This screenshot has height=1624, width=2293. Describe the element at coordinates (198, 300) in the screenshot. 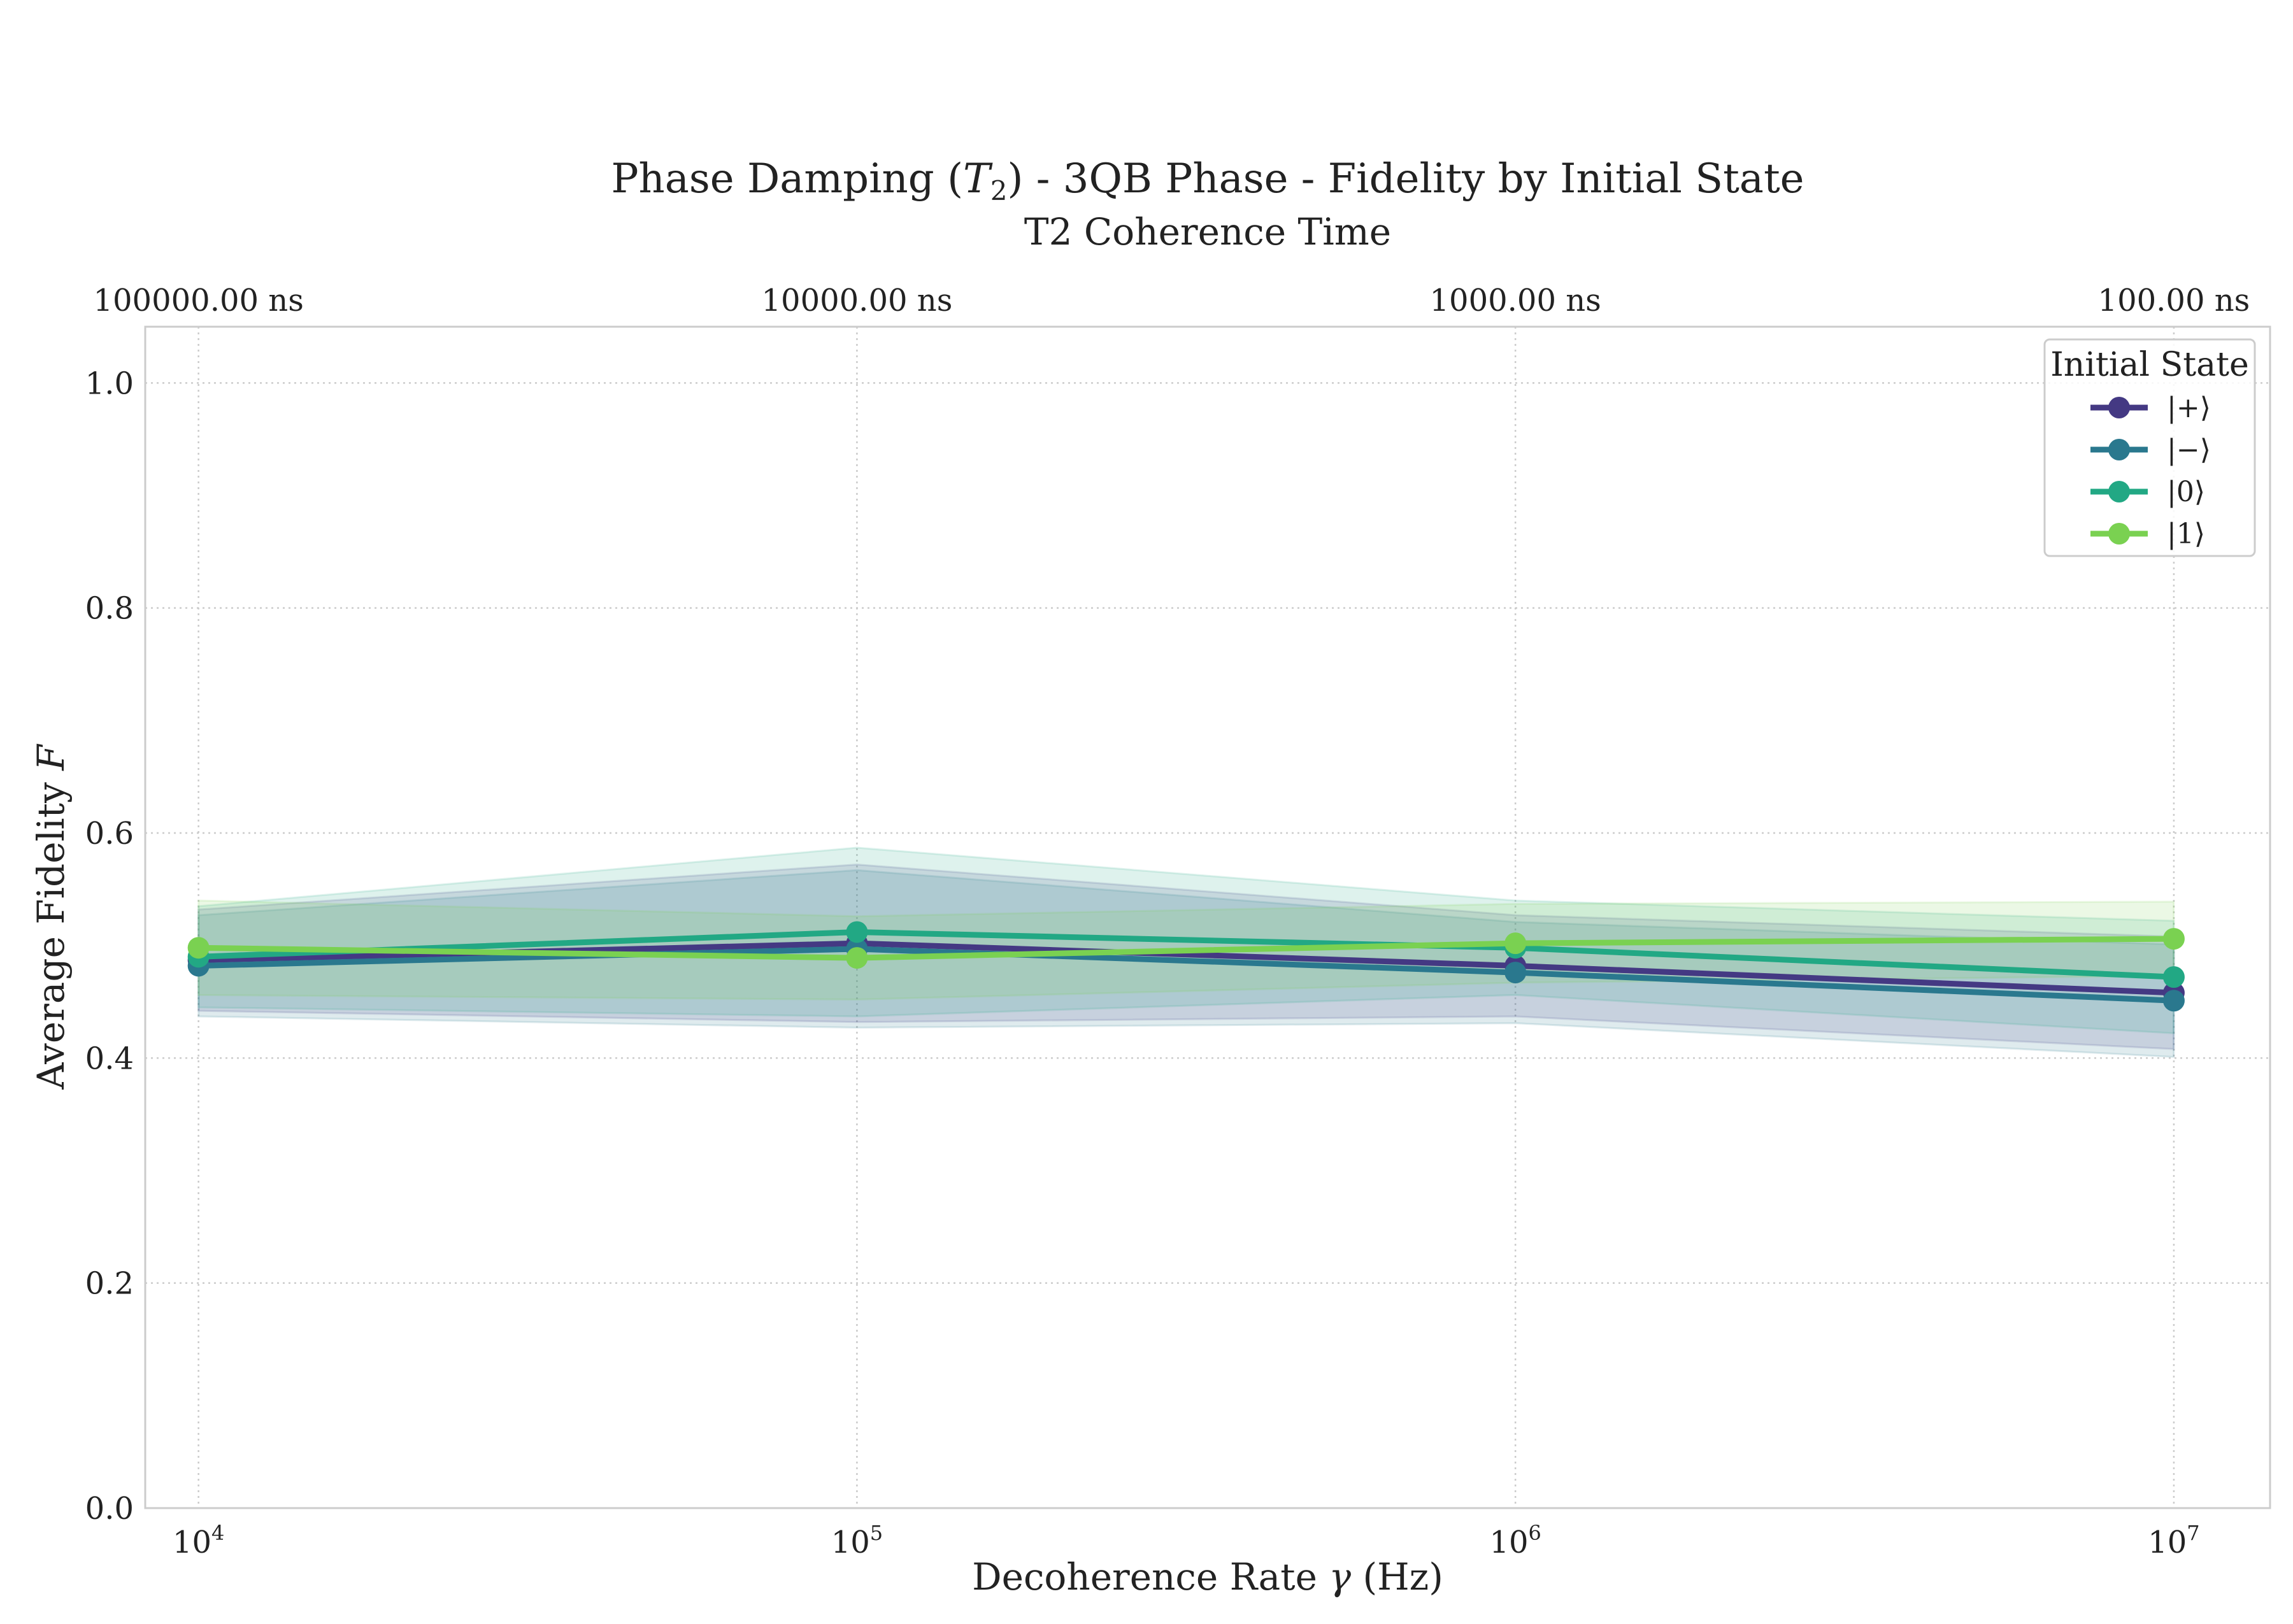

I see `top-tick-label: 100000.00 ns` at that location.